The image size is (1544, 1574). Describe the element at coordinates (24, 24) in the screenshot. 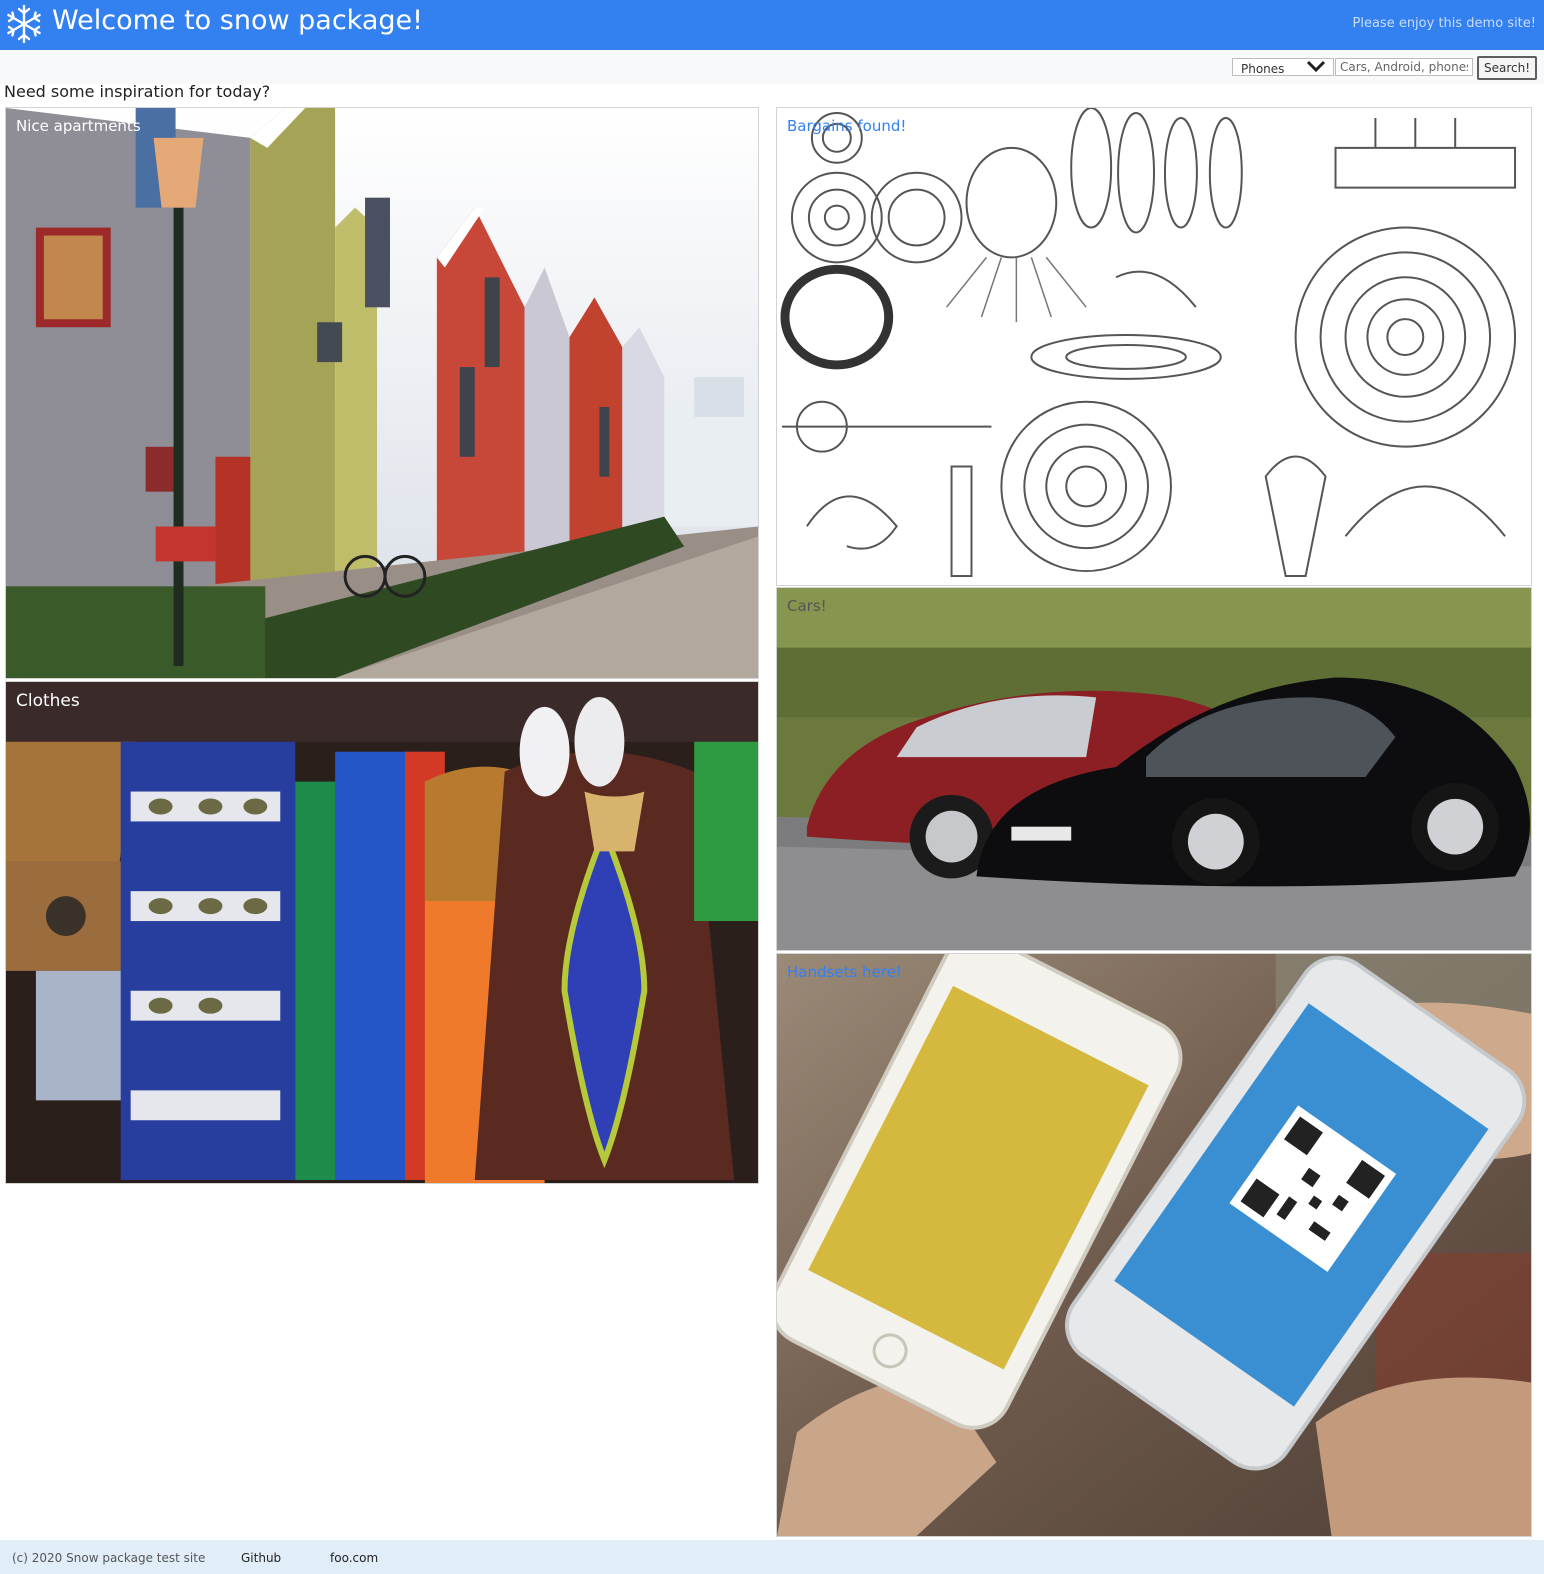

I see `snowflake-icon` at that location.